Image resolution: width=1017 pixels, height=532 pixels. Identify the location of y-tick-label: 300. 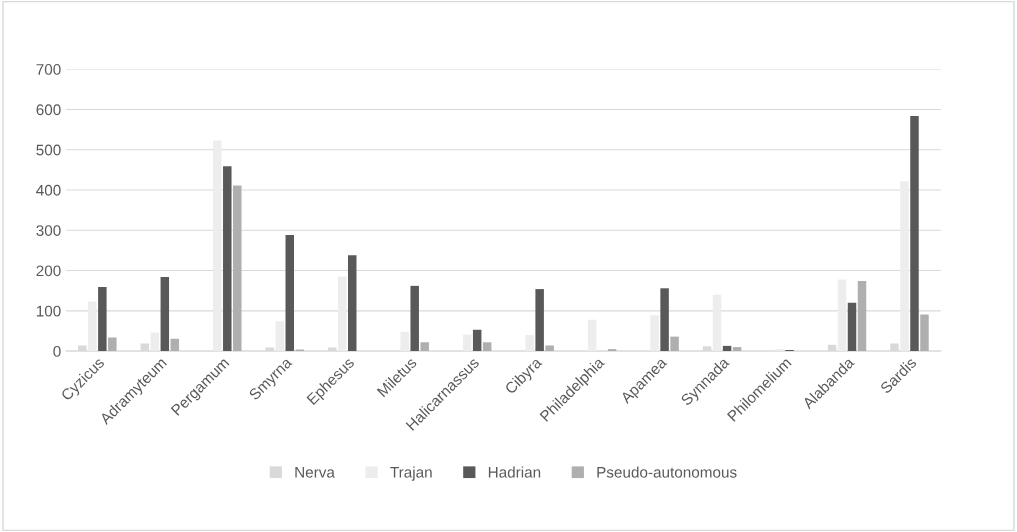
(48, 230).